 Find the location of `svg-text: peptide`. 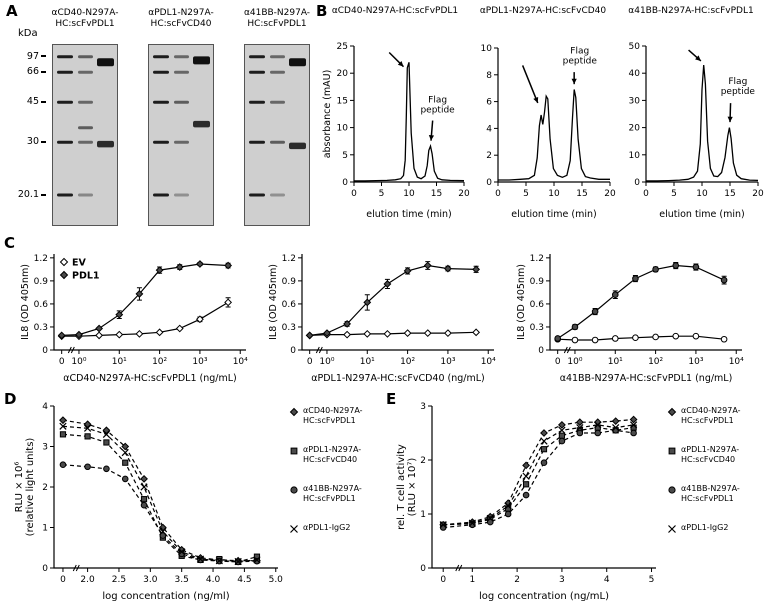

svg-text: peptide is located at coordinates (437, 111).